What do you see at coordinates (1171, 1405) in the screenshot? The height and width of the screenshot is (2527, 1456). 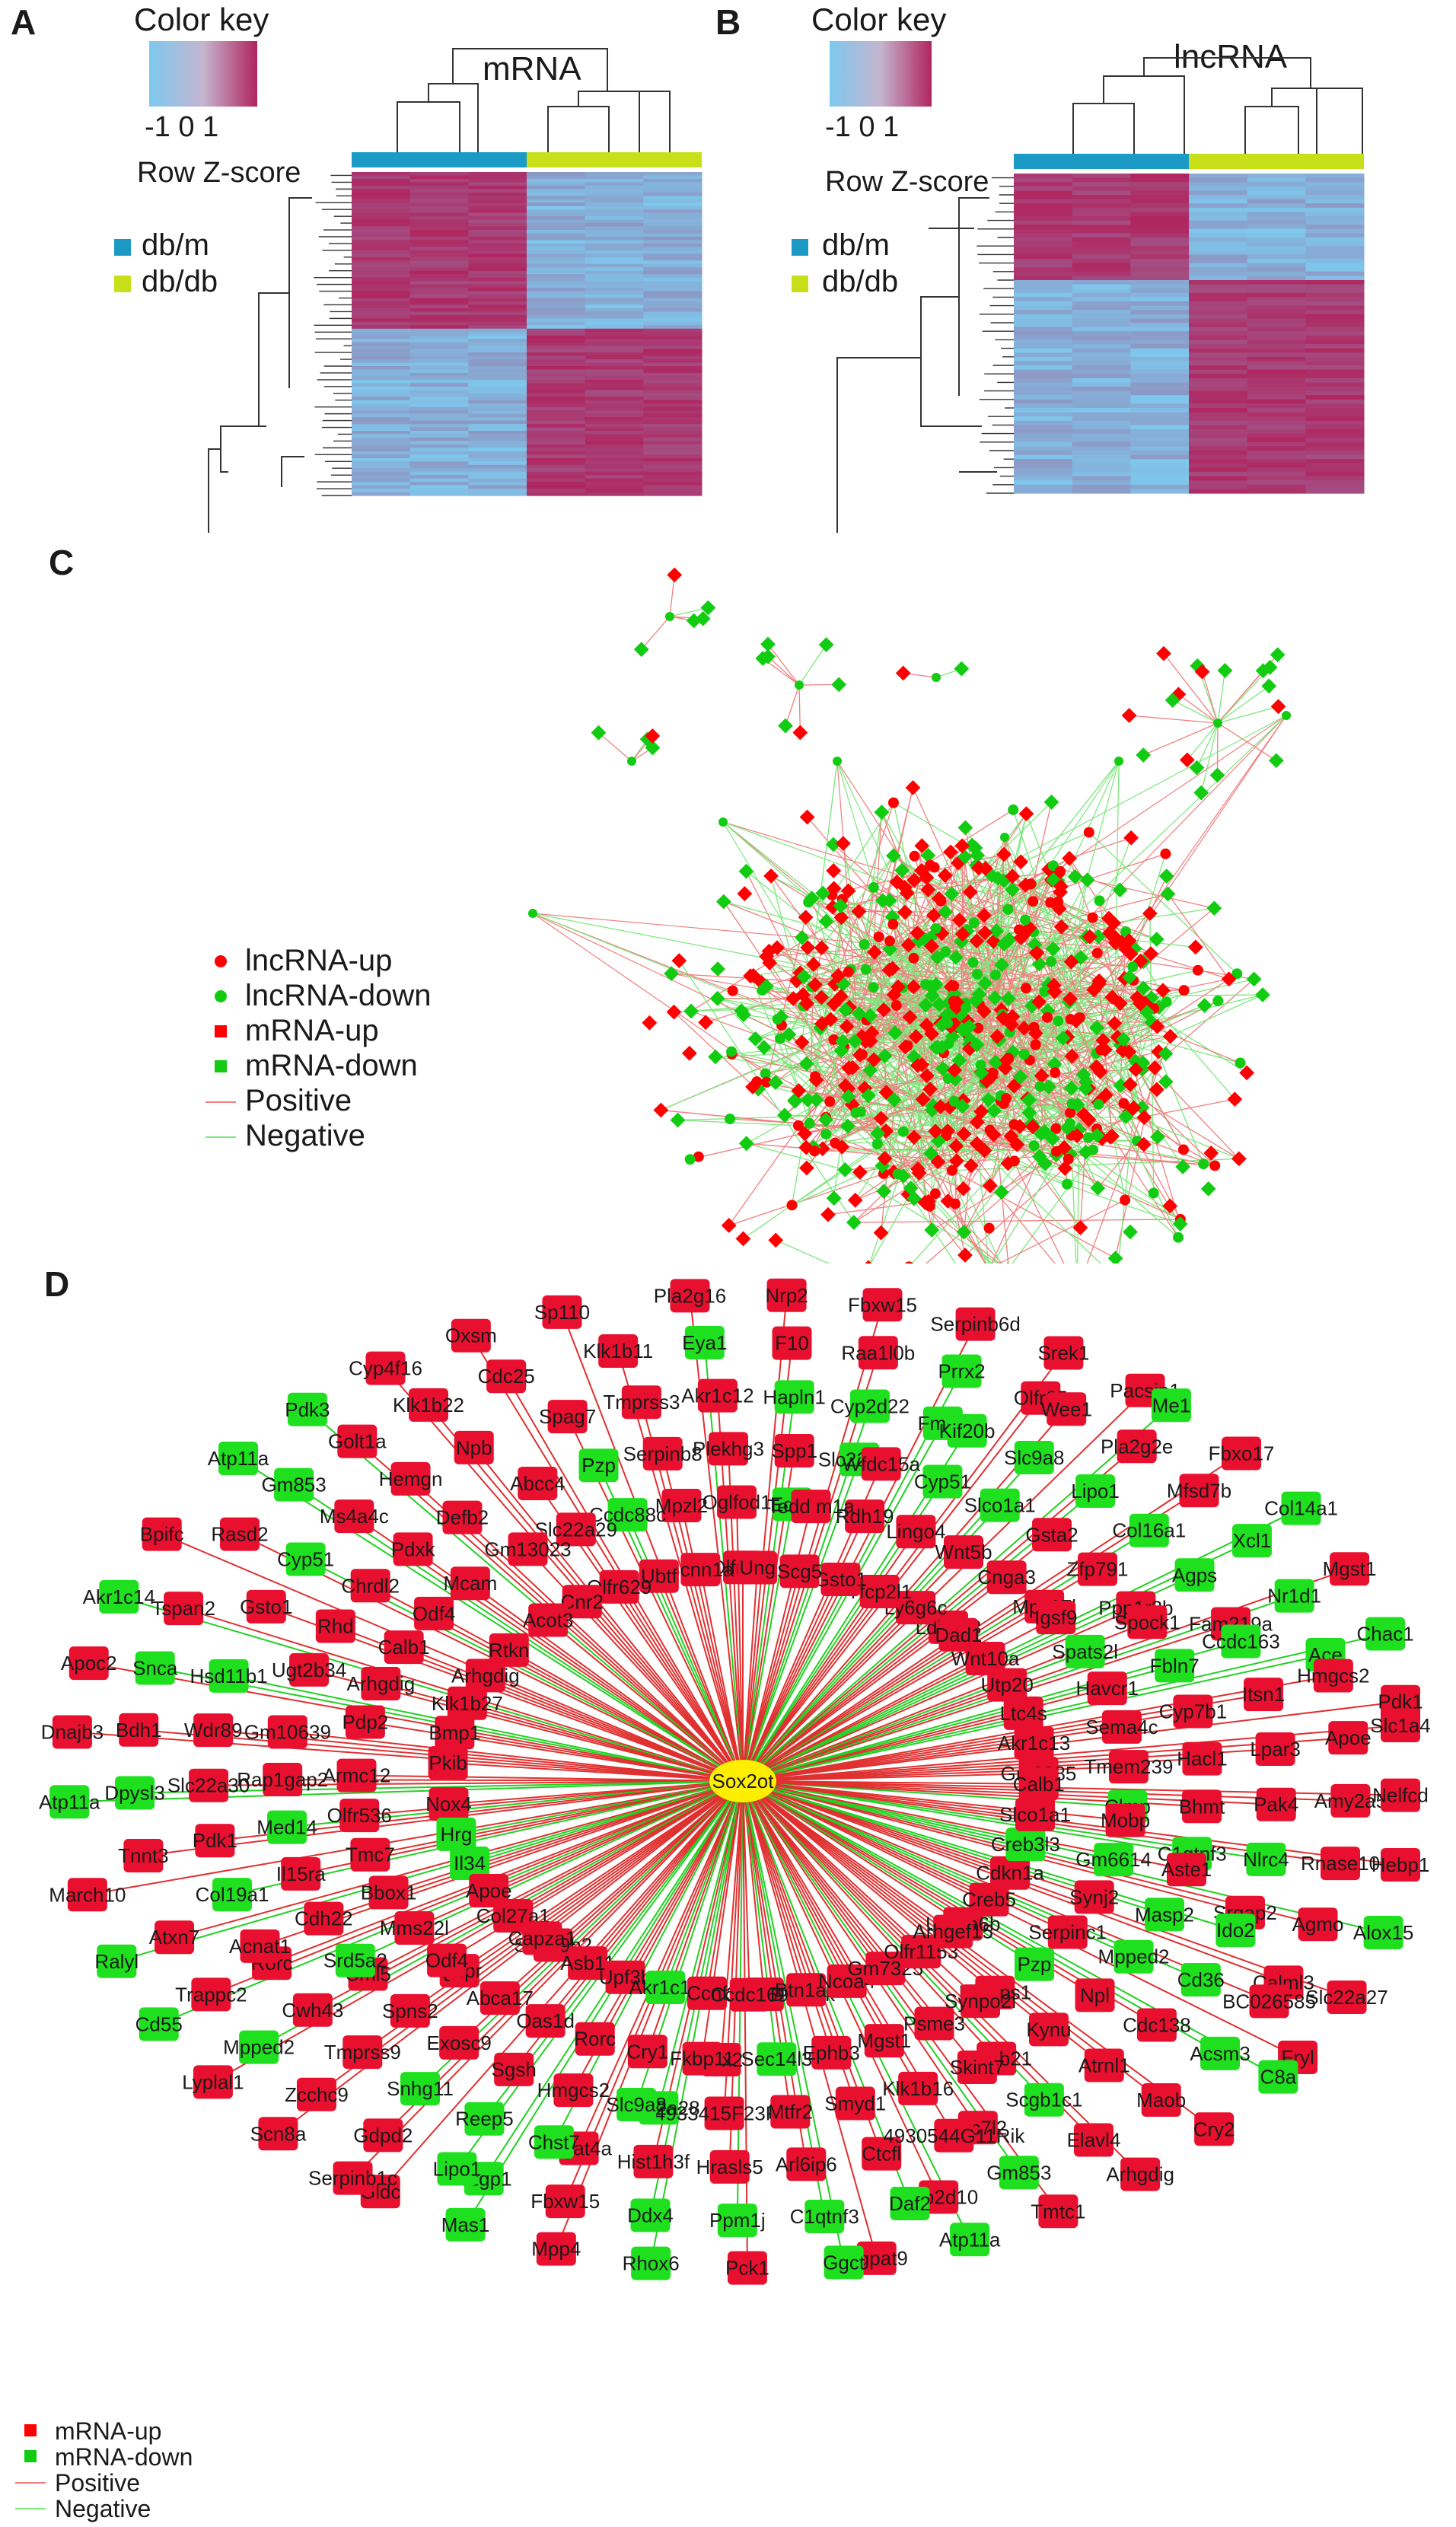 I see `network-d-node-label: Me1` at bounding box center [1171, 1405].